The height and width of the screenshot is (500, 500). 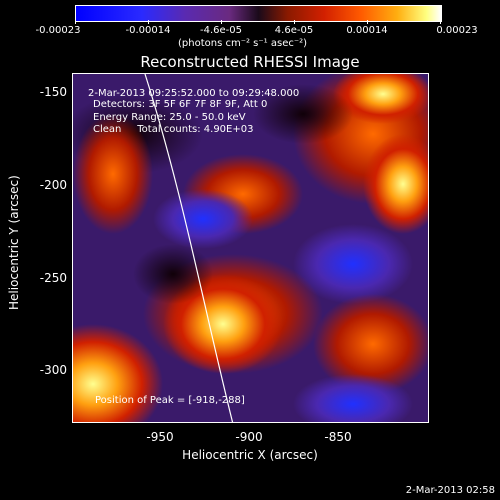 I want to click on plot-title: Reconstructed RHESSI Image, so click(x=250, y=62).